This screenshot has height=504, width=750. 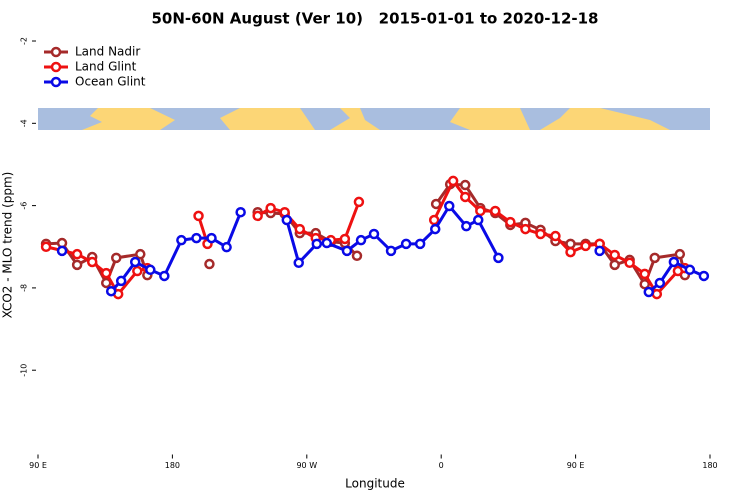 What do you see at coordinates (110, 82) in the screenshot?
I see `legend-label: Ocean Glint` at bounding box center [110, 82].